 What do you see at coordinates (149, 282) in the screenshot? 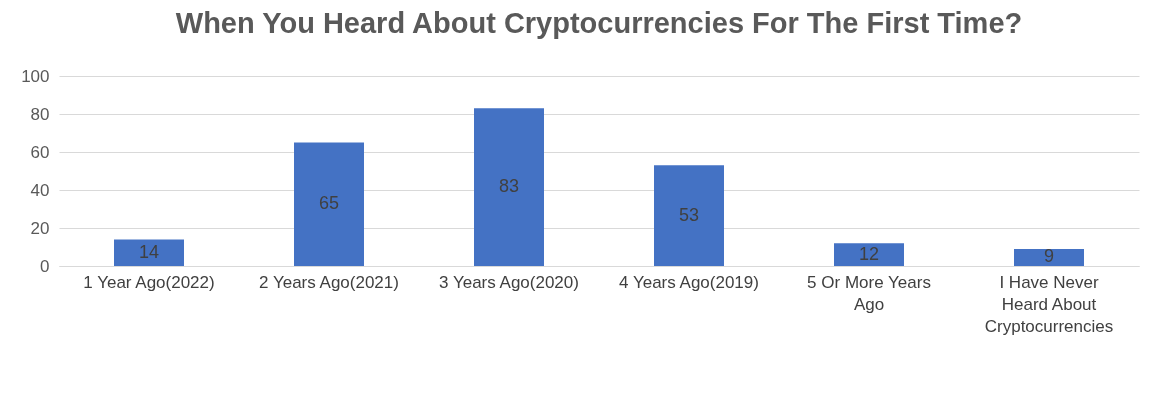
I see `x-tick-label: 1 Year Ago(2022)` at bounding box center [149, 282].